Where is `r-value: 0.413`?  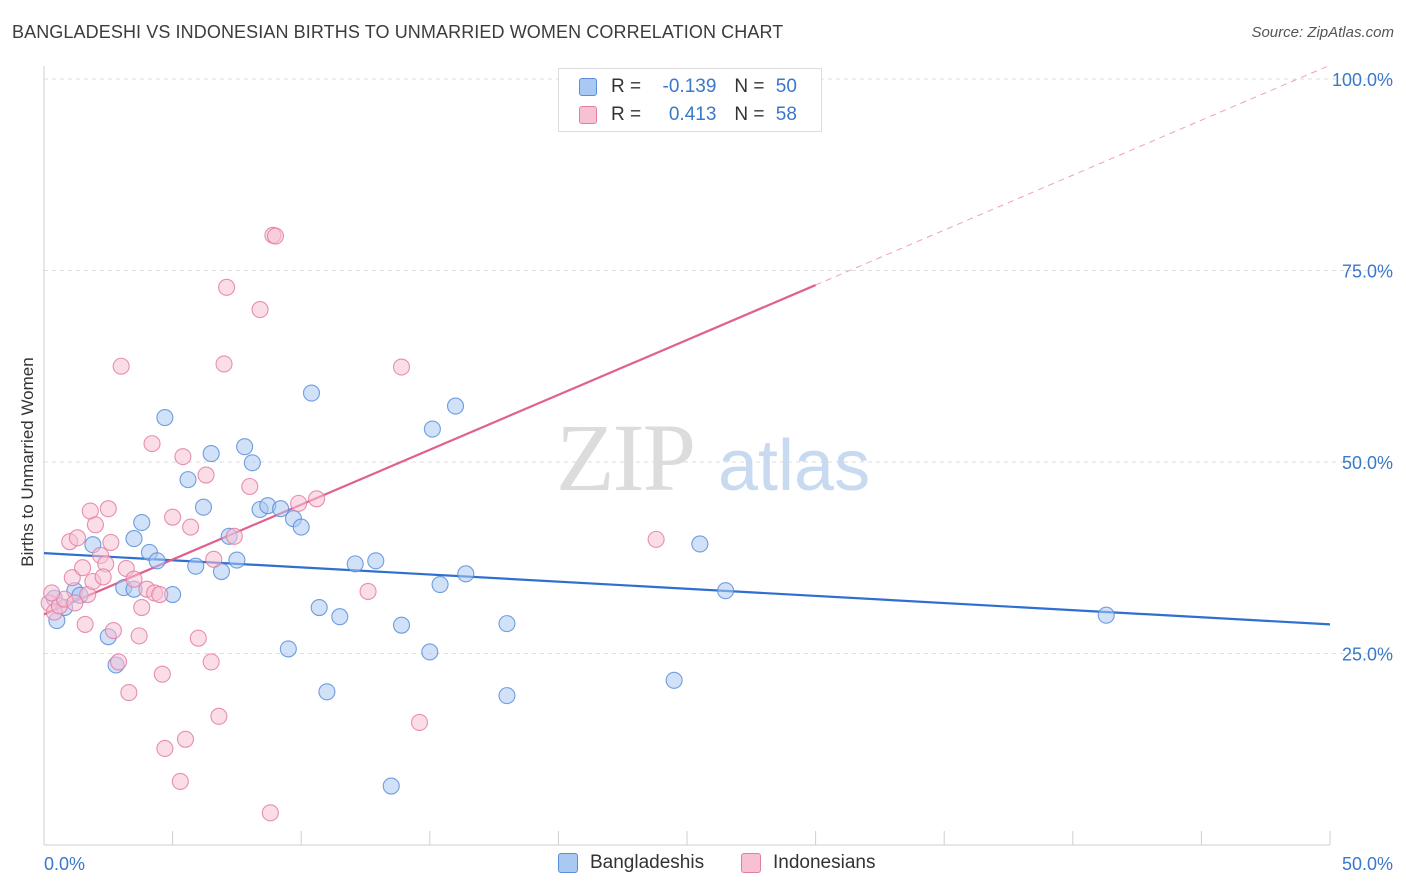 r-value: 0.413 is located at coordinates (692, 114).